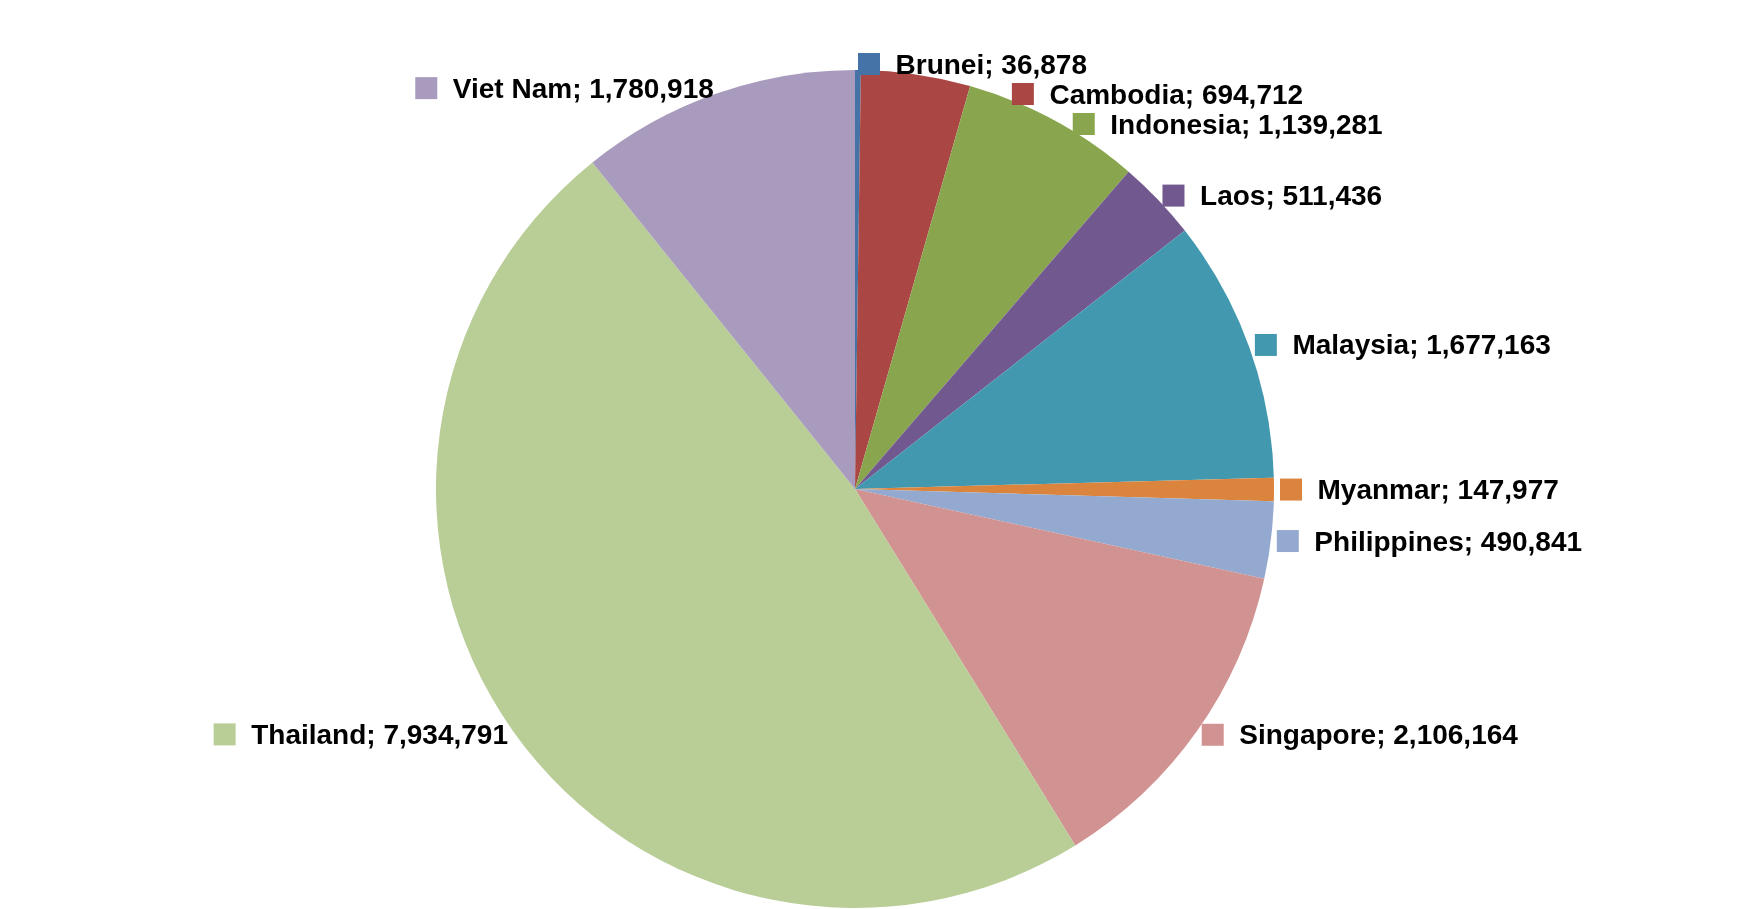 The image size is (1739, 909). What do you see at coordinates (1447, 735) in the screenshot?
I see `data-label: ; 2,106,164` at bounding box center [1447, 735].